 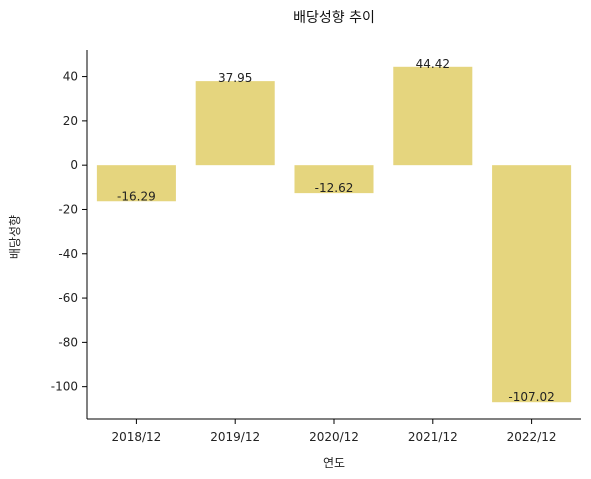 I want to click on data-label: -12.62, so click(x=334, y=188).